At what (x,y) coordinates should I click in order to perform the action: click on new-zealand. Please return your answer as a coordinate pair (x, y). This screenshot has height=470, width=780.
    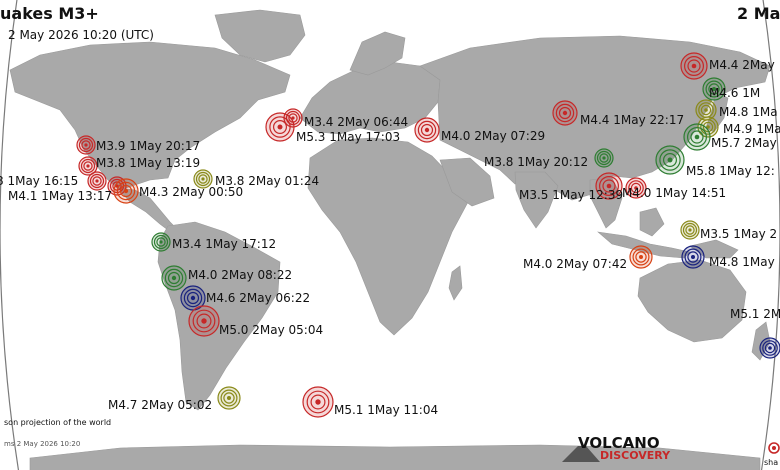
    Looking at the image, I should click on (761, 341).